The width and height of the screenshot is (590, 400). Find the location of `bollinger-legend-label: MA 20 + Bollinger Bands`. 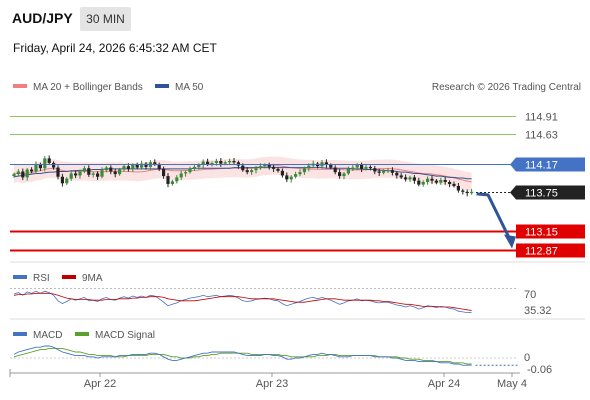

bollinger-legend-label: MA 20 + Bollinger Bands is located at coordinates (88, 87).